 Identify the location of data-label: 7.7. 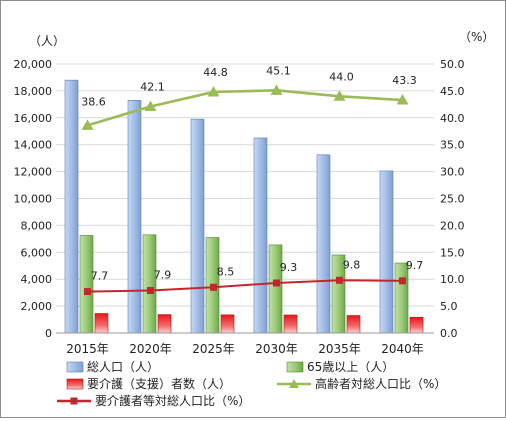
(100, 276).